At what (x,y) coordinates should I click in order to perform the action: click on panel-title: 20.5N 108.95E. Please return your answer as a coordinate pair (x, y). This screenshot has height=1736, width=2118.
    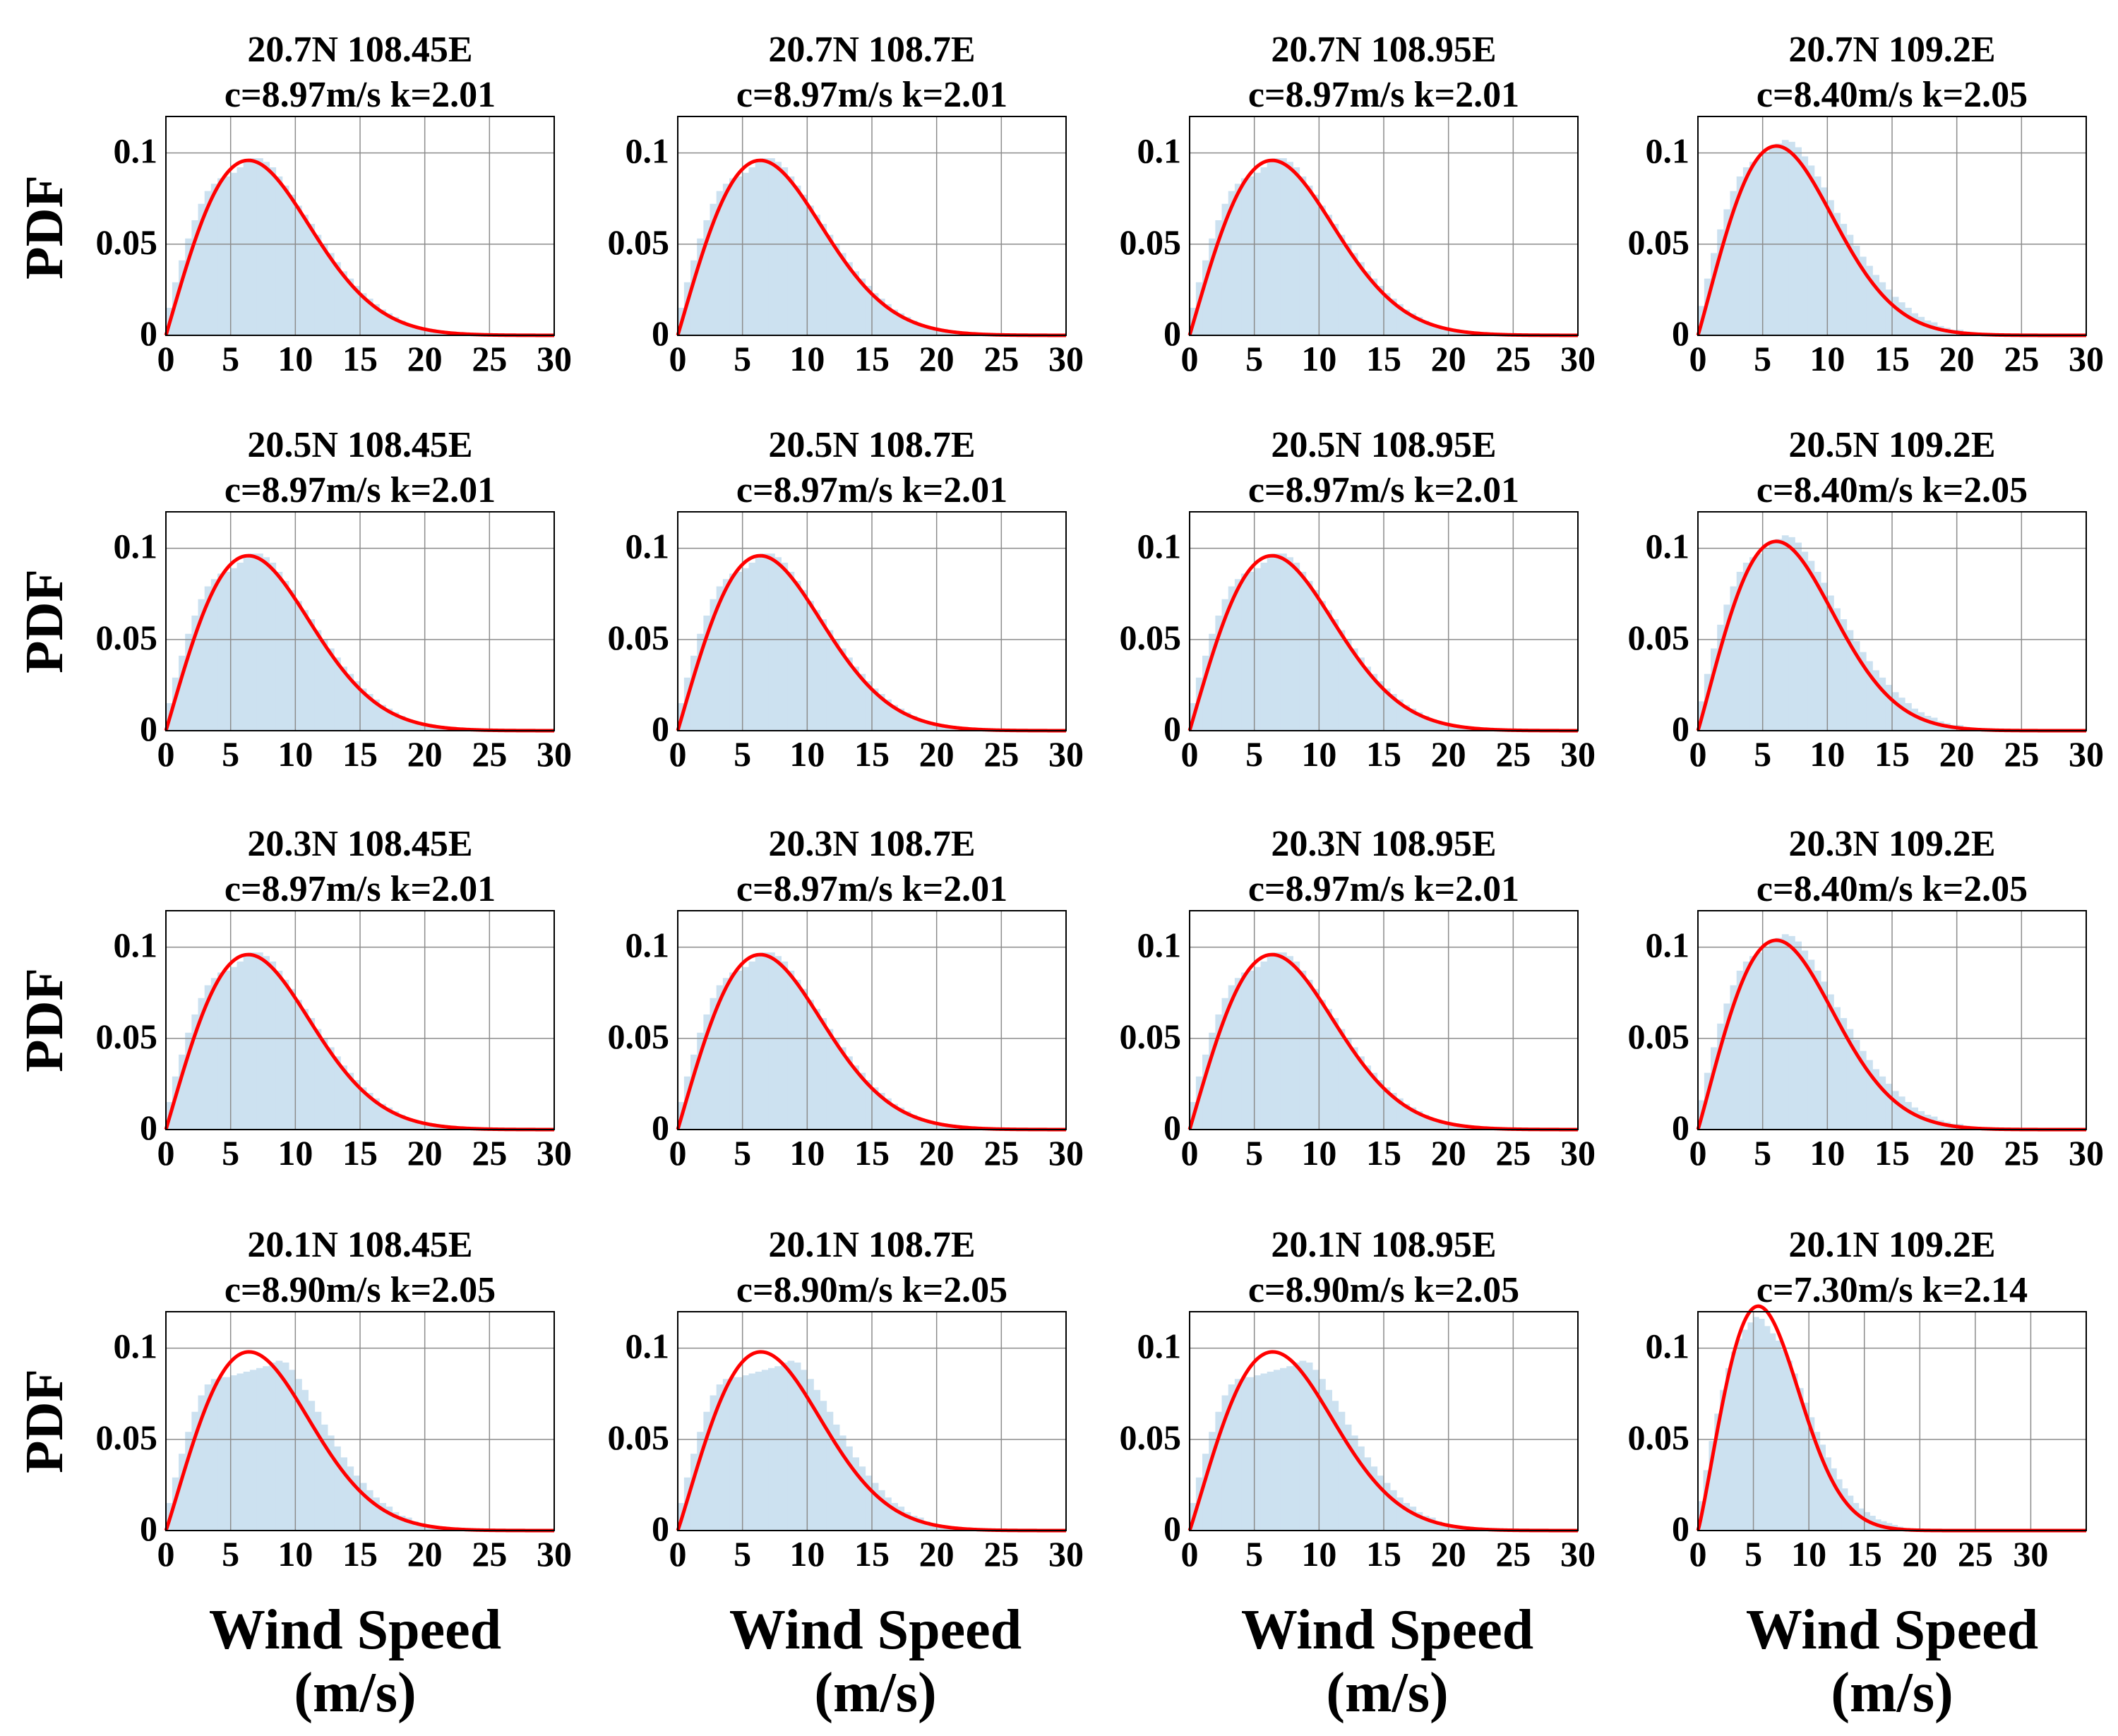
    Looking at the image, I should click on (1383, 445).